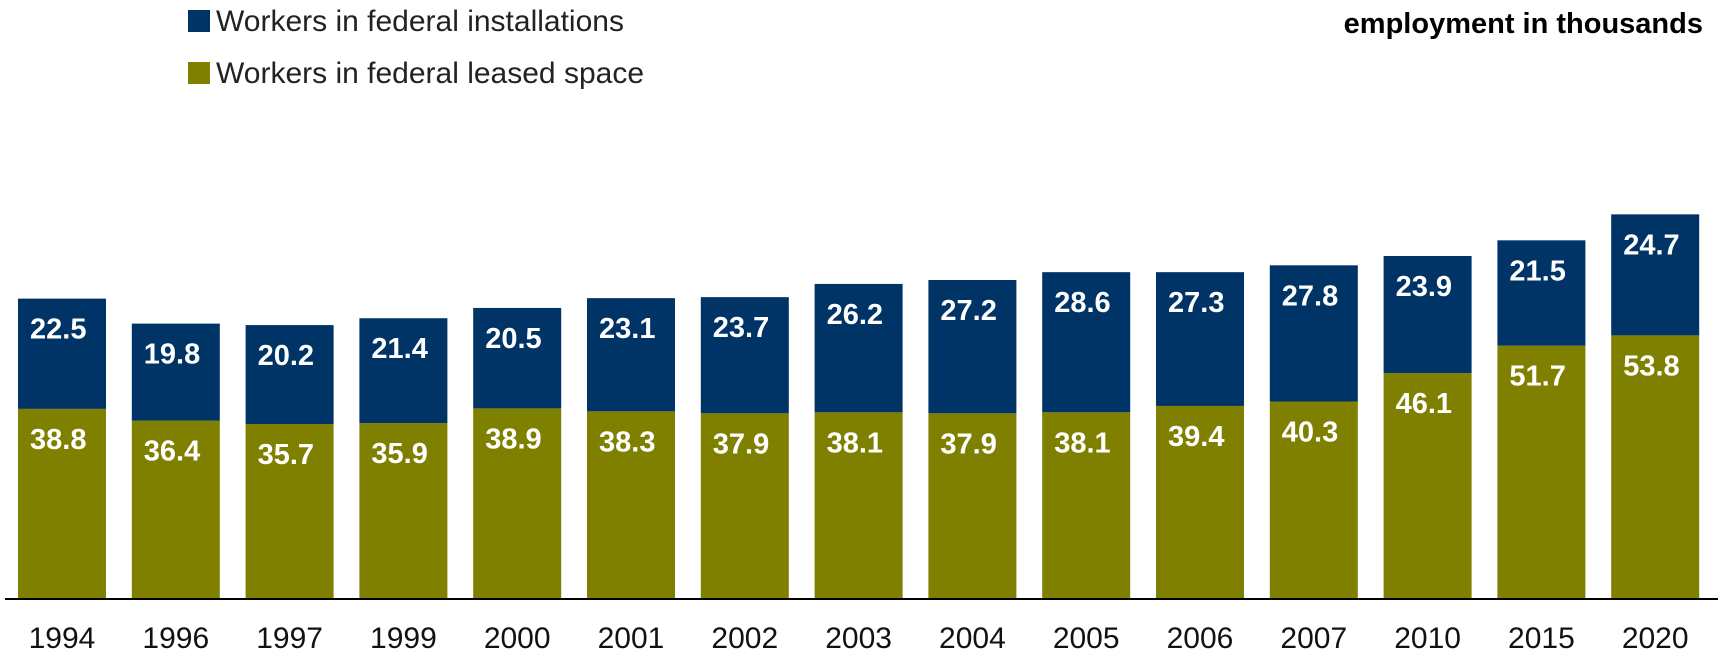 This screenshot has height=661, width=1721. Describe the element at coordinates (744, 638) in the screenshot. I see `x-tick-2002: 2002` at that location.